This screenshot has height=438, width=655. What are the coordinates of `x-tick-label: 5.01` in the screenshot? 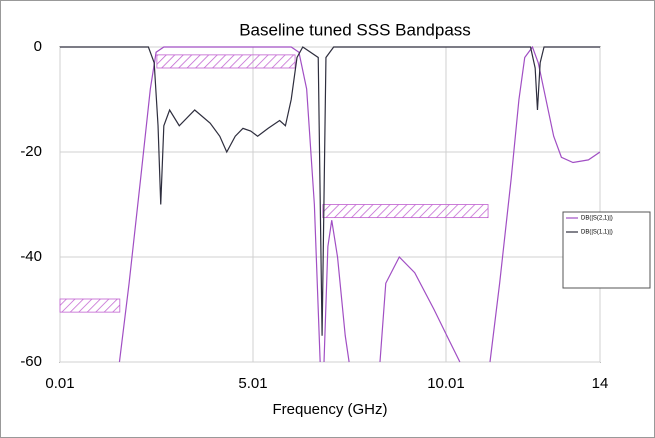 It's located at (252, 383).